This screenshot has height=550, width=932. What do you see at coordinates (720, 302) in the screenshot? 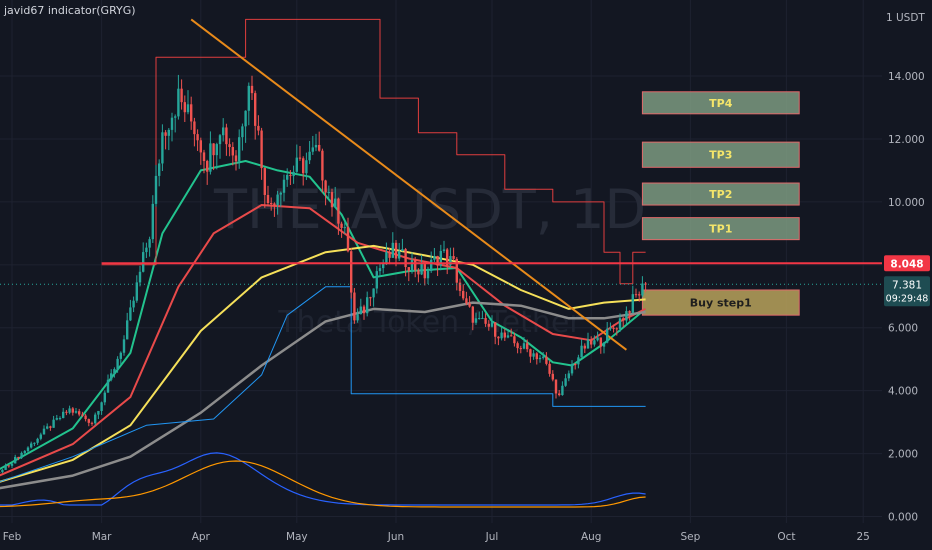
I see `buy-zone-box` at bounding box center [720, 302].